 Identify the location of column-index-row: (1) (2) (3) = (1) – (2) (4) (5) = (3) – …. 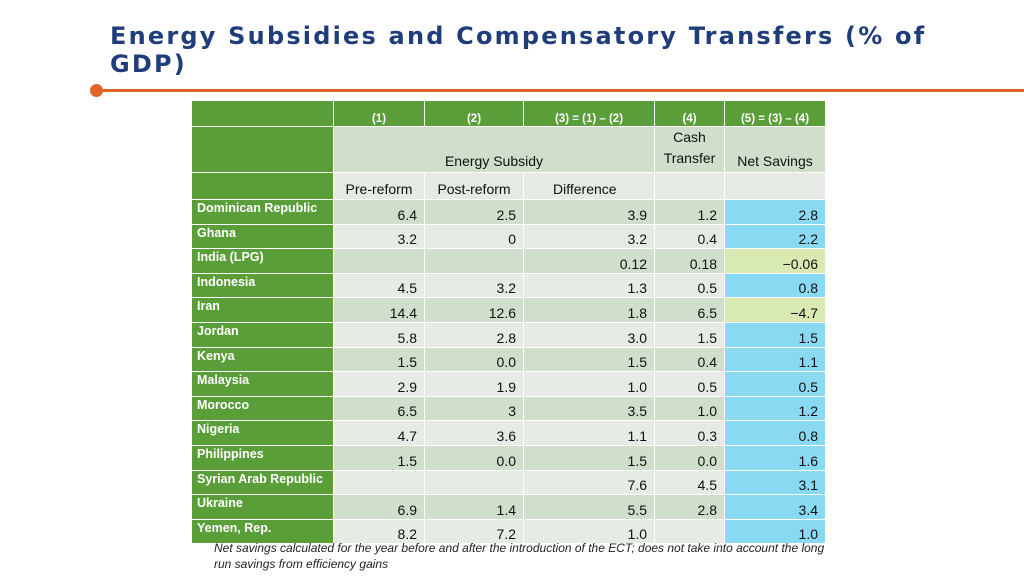
(508, 113).